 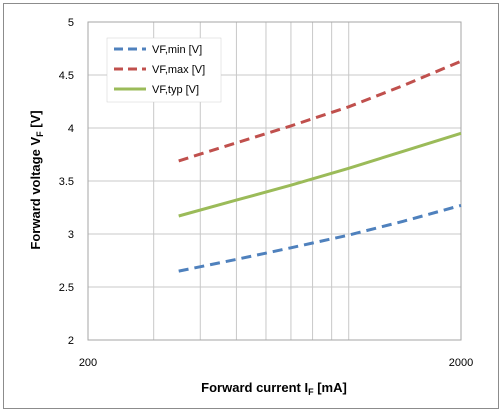 I want to click on legend-label-1: VF,min [V], so click(x=177, y=50).